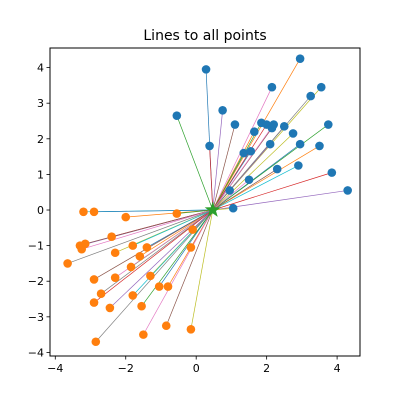 The height and width of the screenshot is (400, 400). I want to click on center-star-marker, so click(212, 209).